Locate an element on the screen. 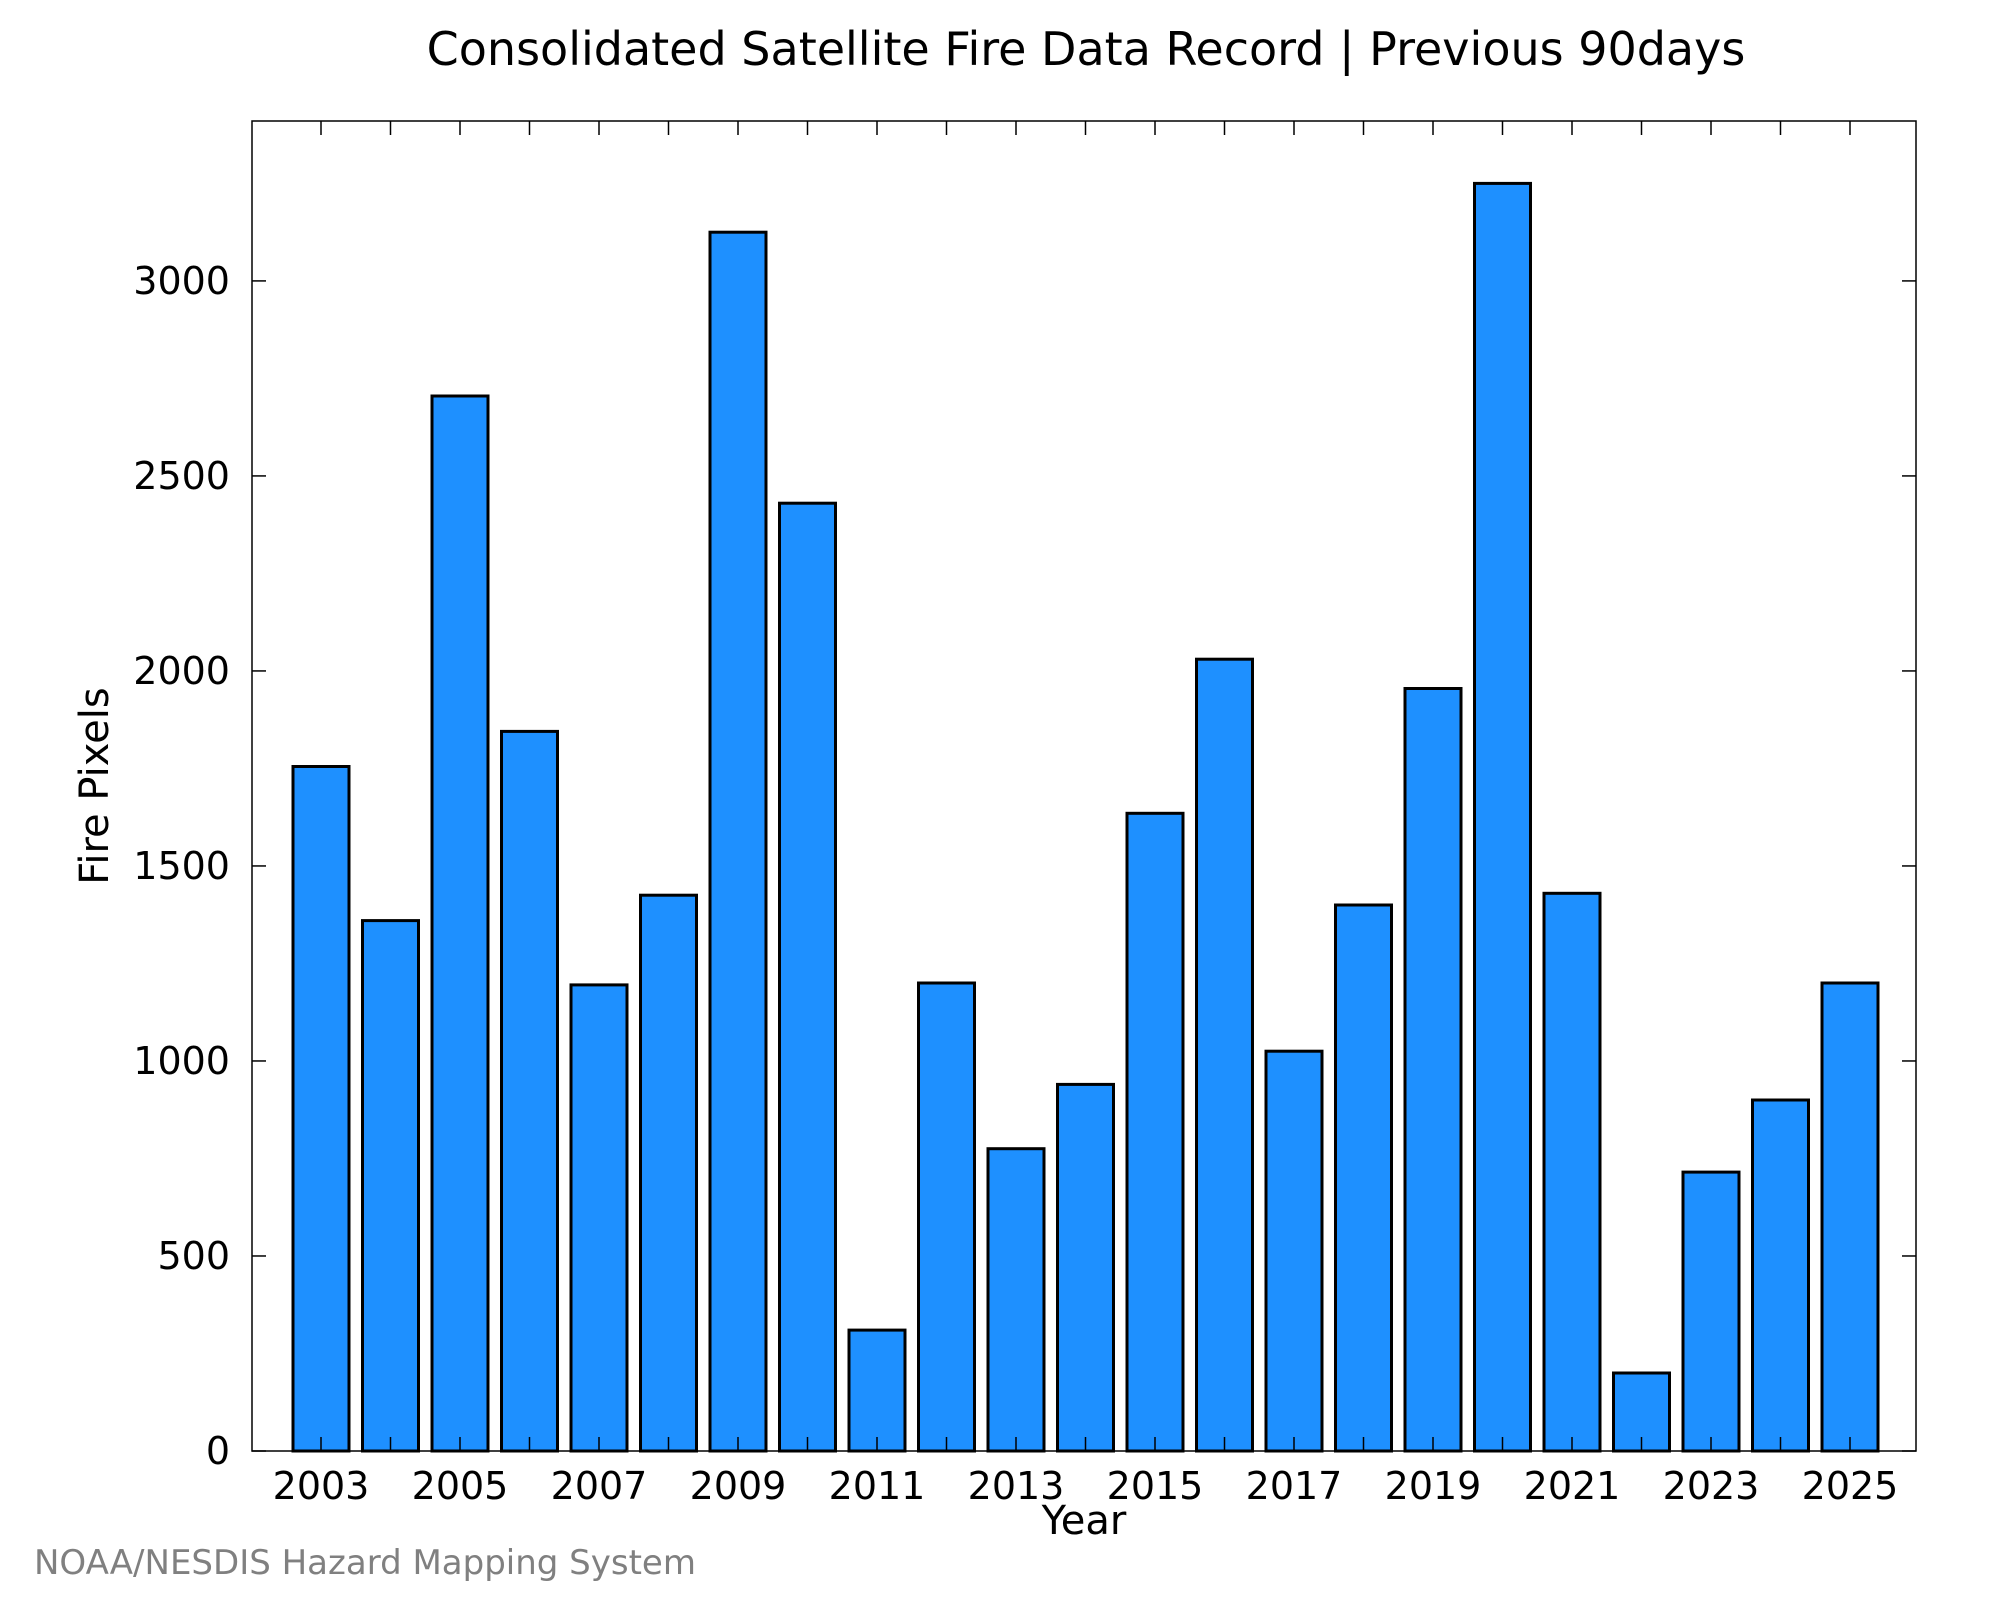  bar-2020 is located at coordinates (1502, 817).